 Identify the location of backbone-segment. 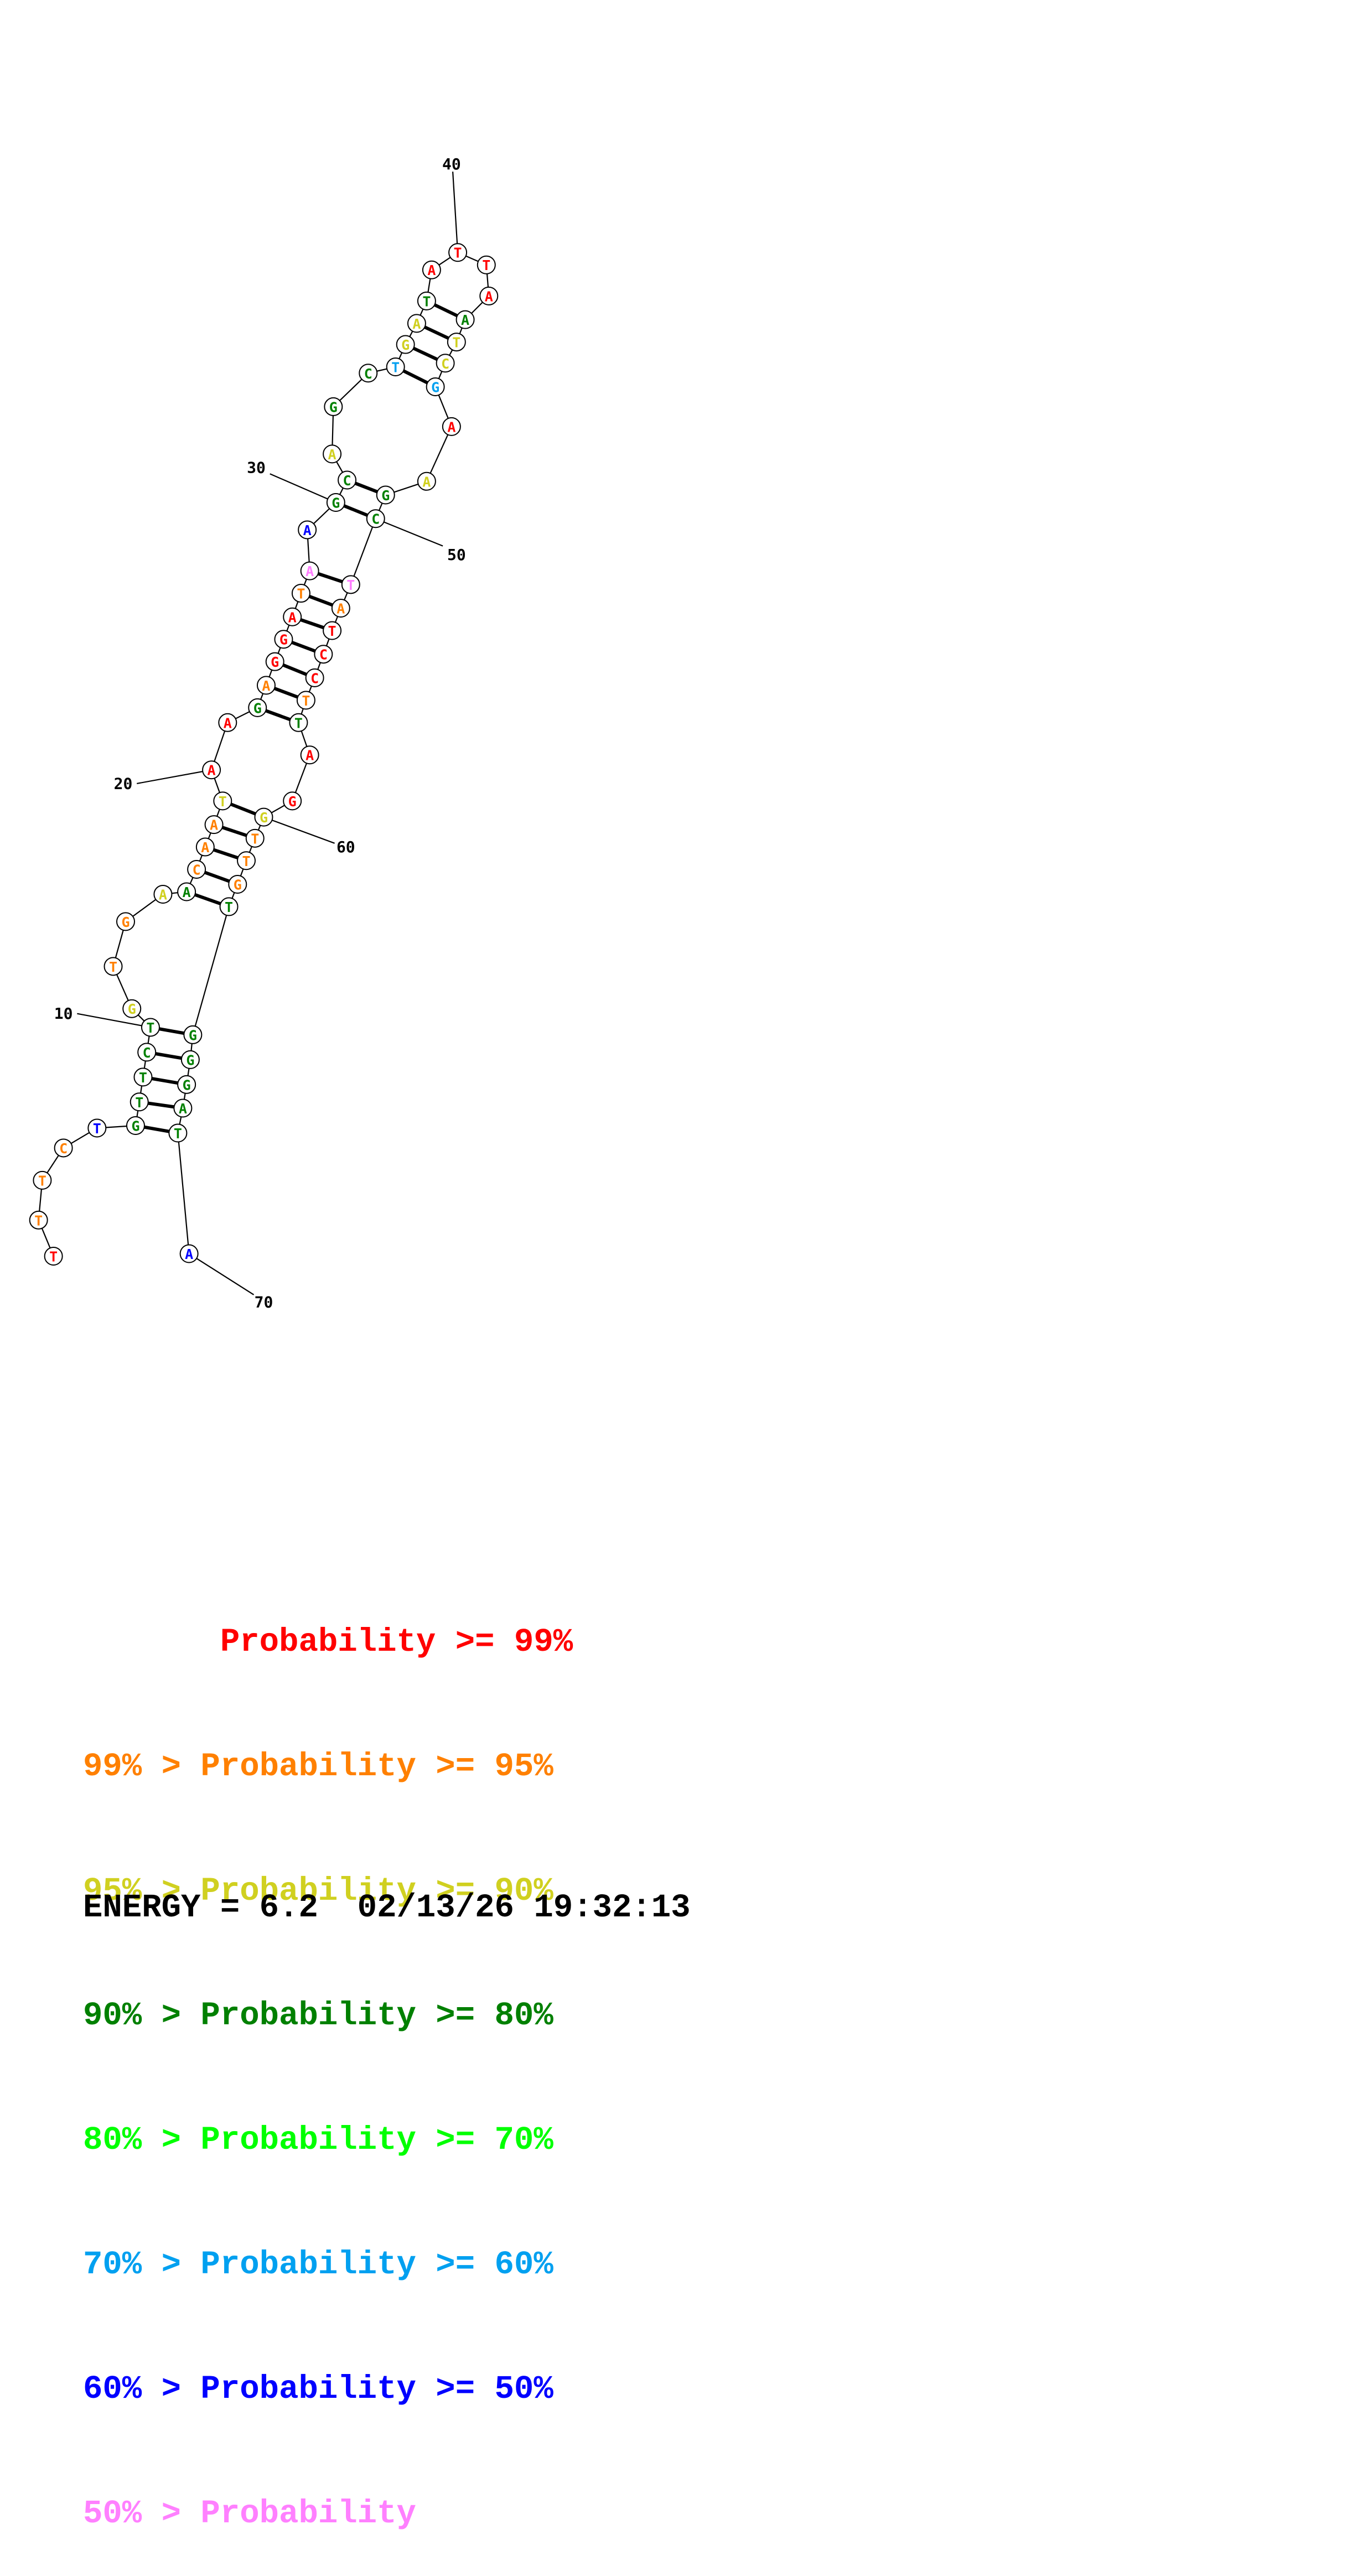
(439, 454).